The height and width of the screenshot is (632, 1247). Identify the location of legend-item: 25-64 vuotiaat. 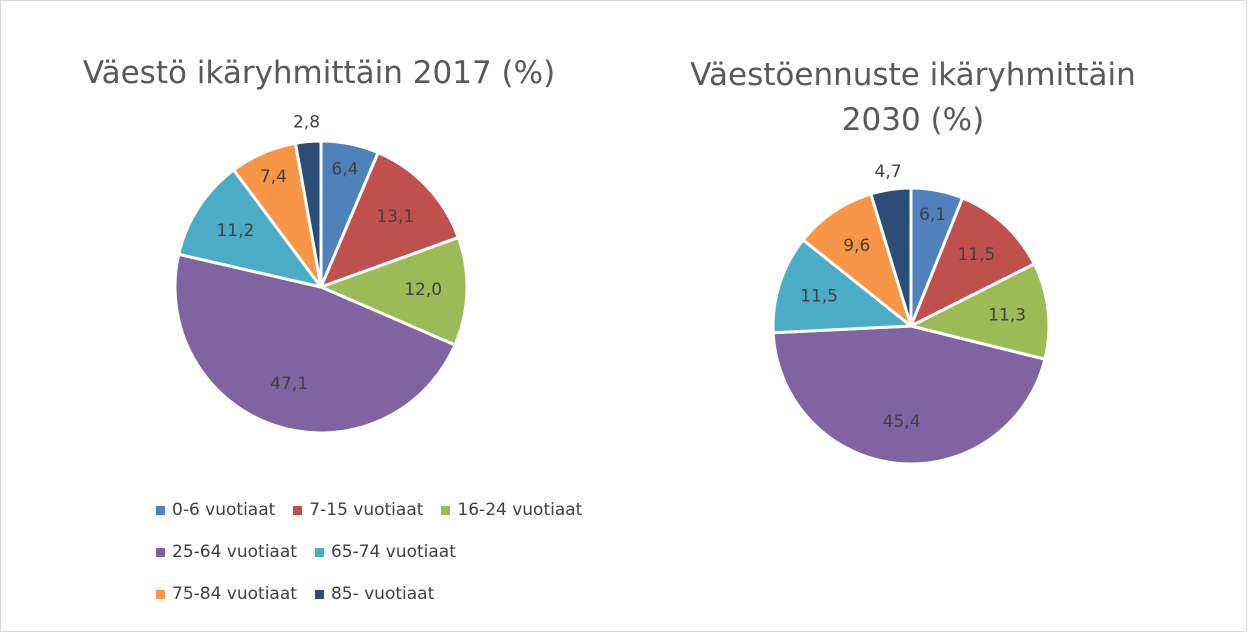
(226, 552).